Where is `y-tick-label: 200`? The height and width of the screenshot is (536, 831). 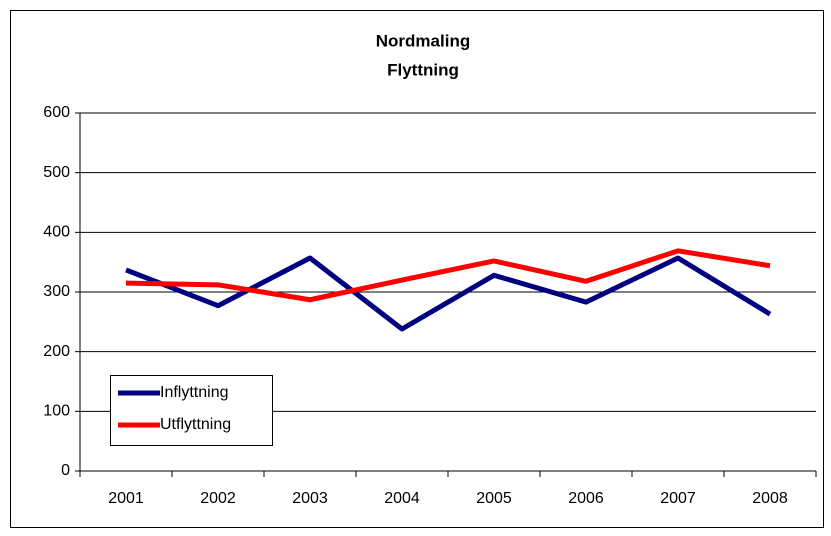 y-tick-label: 200 is located at coordinates (56, 351).